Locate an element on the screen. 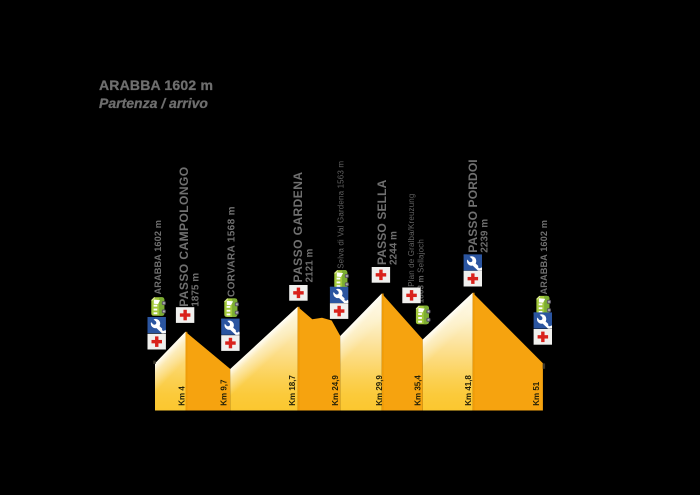 This screenshot has width=700, height=495. svg-text: Plan de Gralba/Kreuzung is located at coordinates (411, 240).